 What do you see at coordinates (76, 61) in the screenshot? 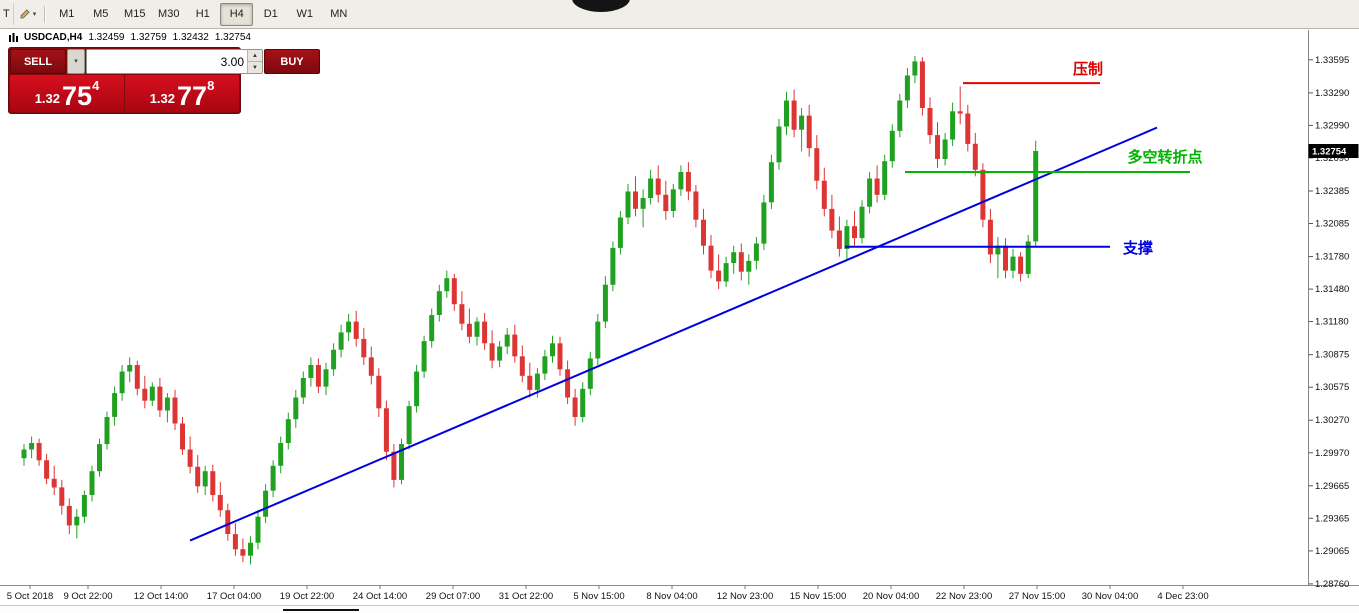
I see `volume-dropdown-button: ▾` at bounding box center [76, 61].